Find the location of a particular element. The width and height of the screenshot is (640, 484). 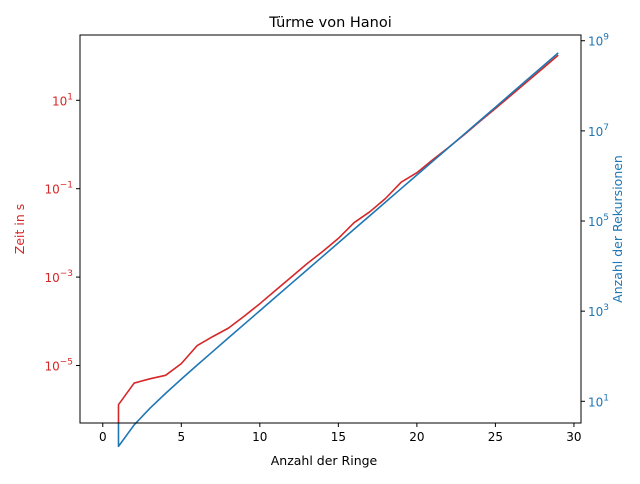

x-axis: 0 5 10 15 20 25 30 is located at coordinates (340, 433).